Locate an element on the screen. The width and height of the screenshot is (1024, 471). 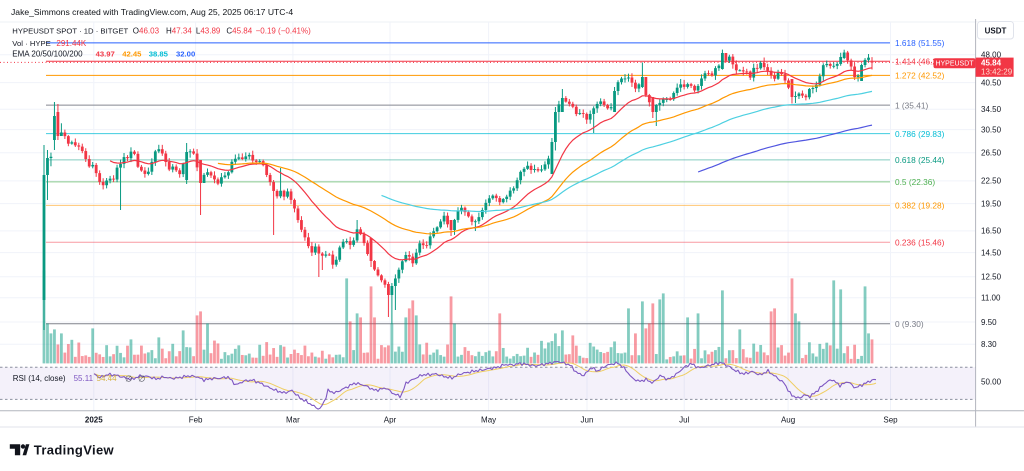
svg-text: 55.11 is located at coordinates (84, 378).